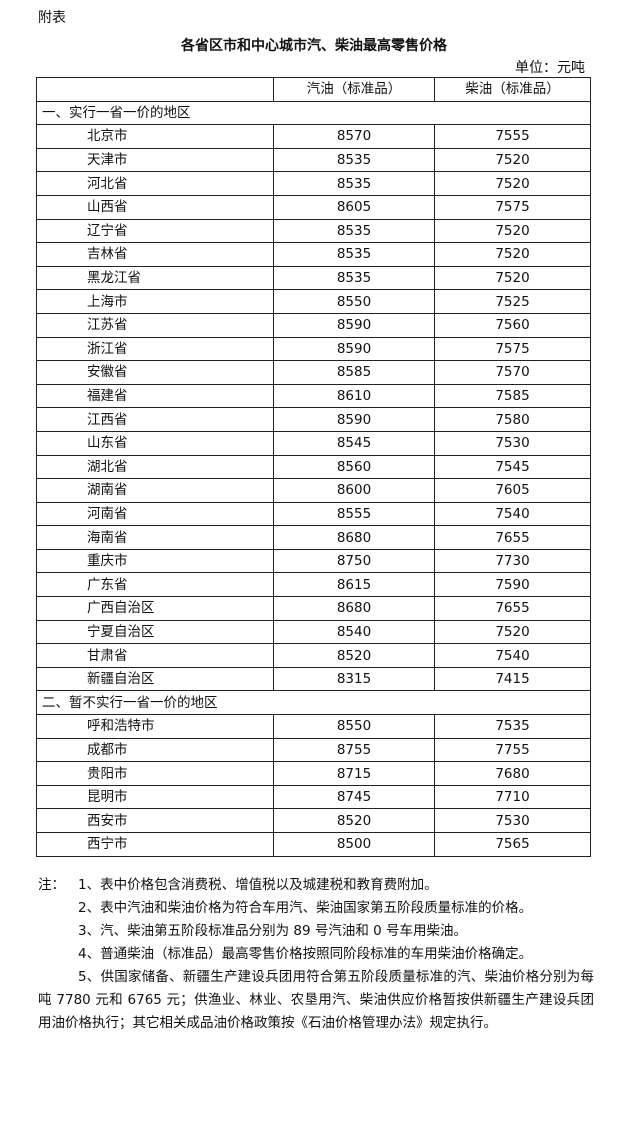  I want to click on region-cell: 江西省, so click(155, 419).